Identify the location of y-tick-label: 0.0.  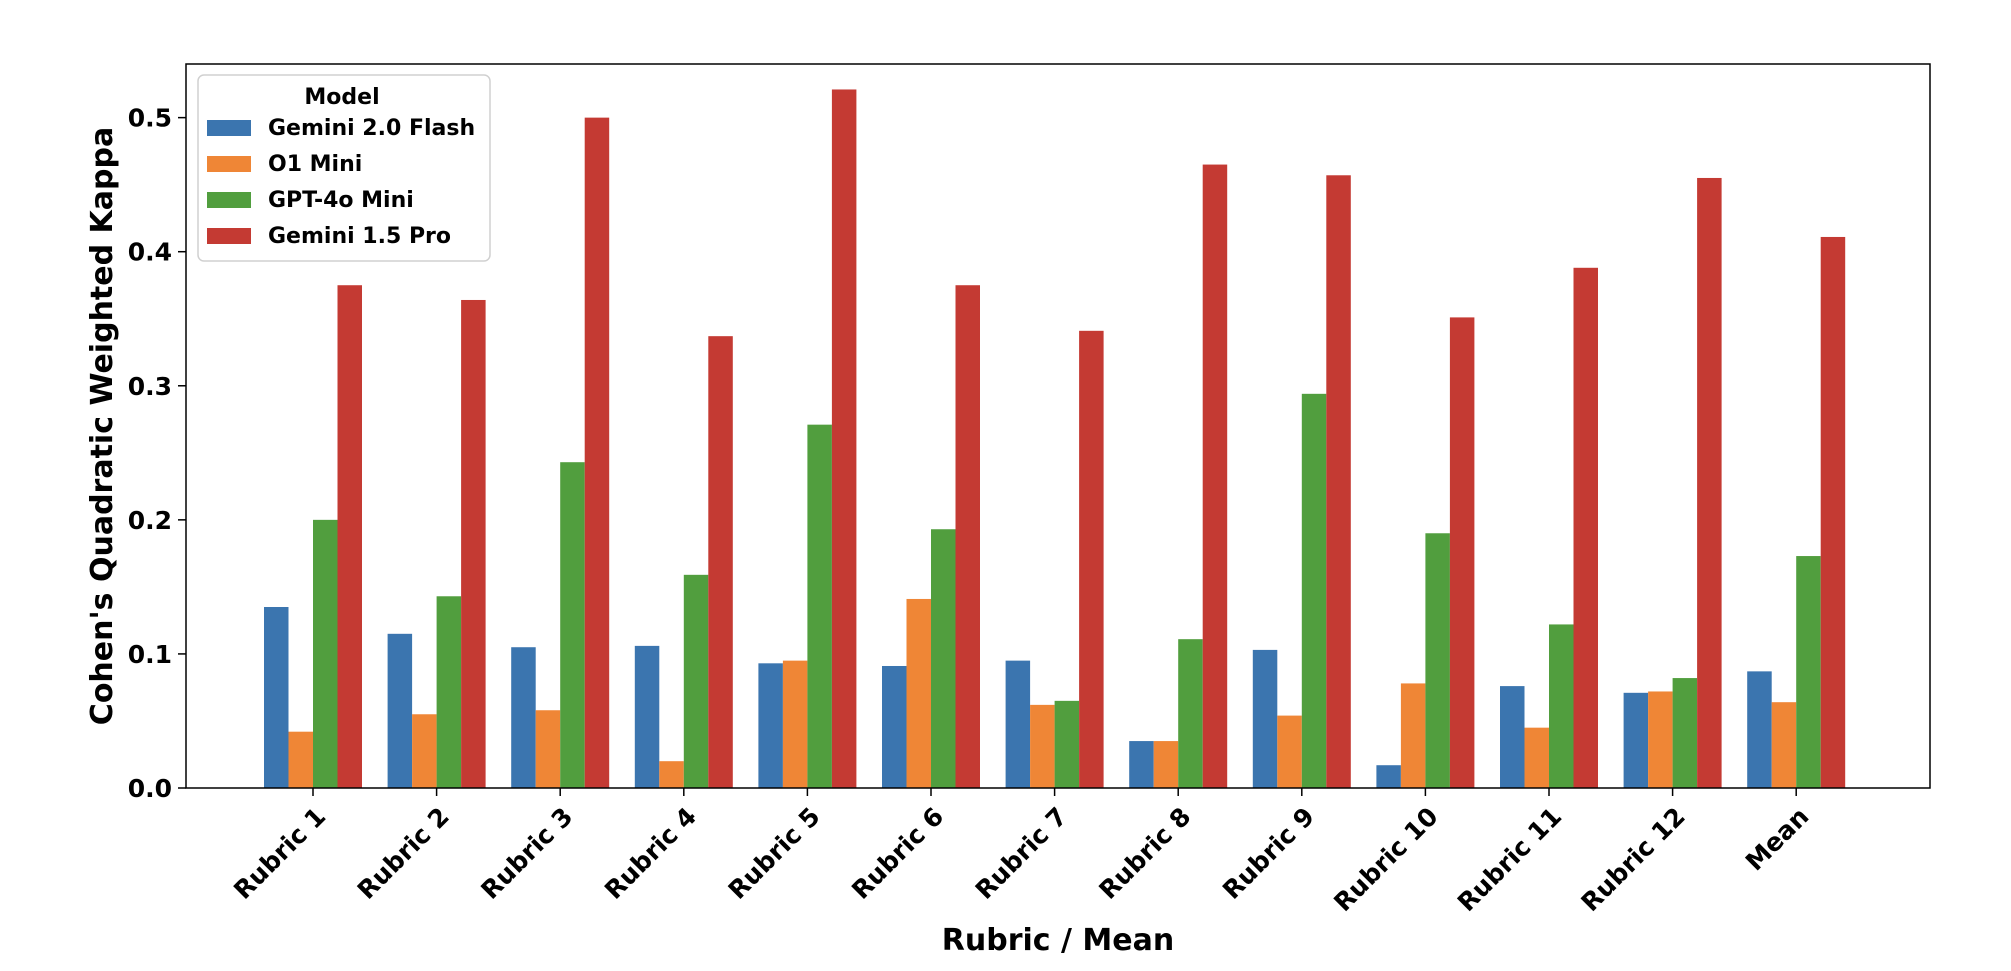
(150, 788).